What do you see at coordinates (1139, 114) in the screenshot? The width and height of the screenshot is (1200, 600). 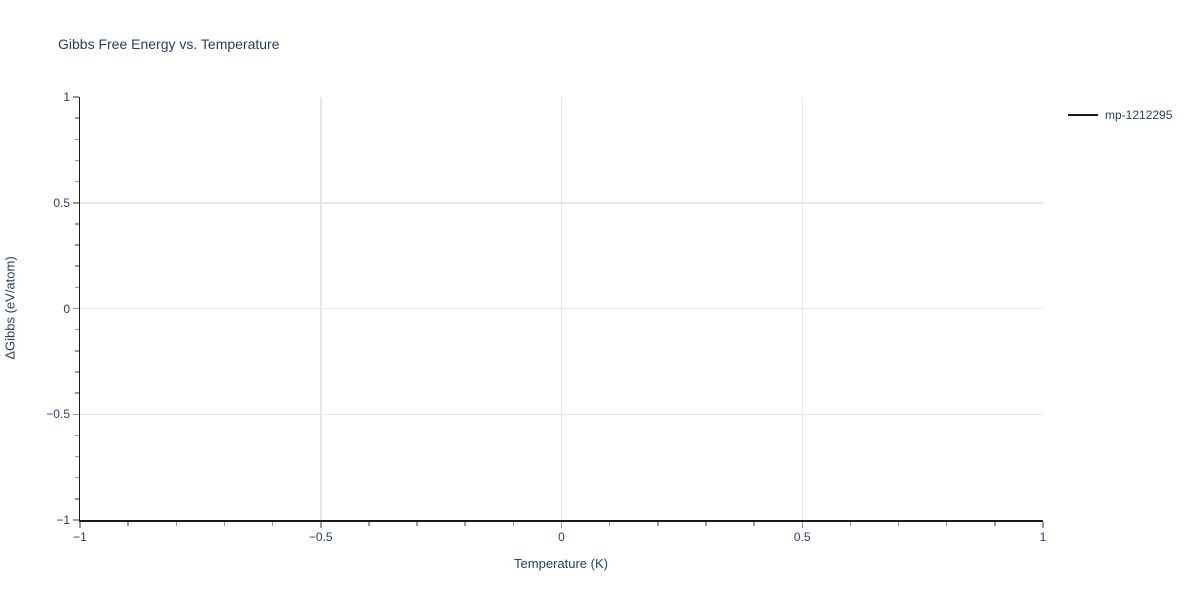 I see `legend-label: mp-1212295` at bounding box center [1139, 114].